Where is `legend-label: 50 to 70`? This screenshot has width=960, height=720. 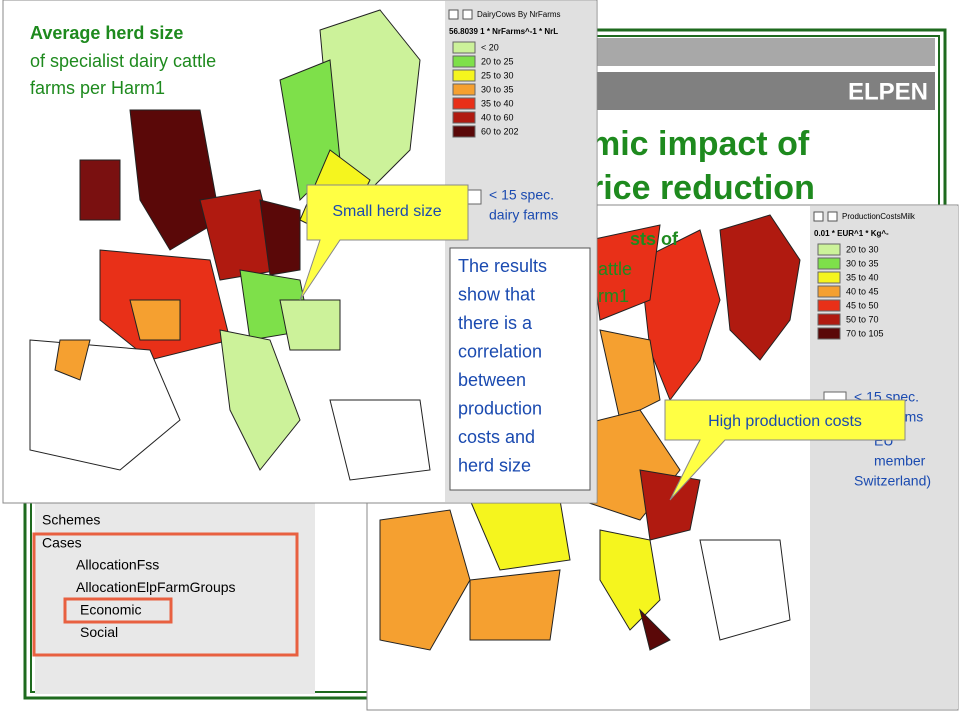 legend-label: 50 to 70 is located at coordinates (862, 319).